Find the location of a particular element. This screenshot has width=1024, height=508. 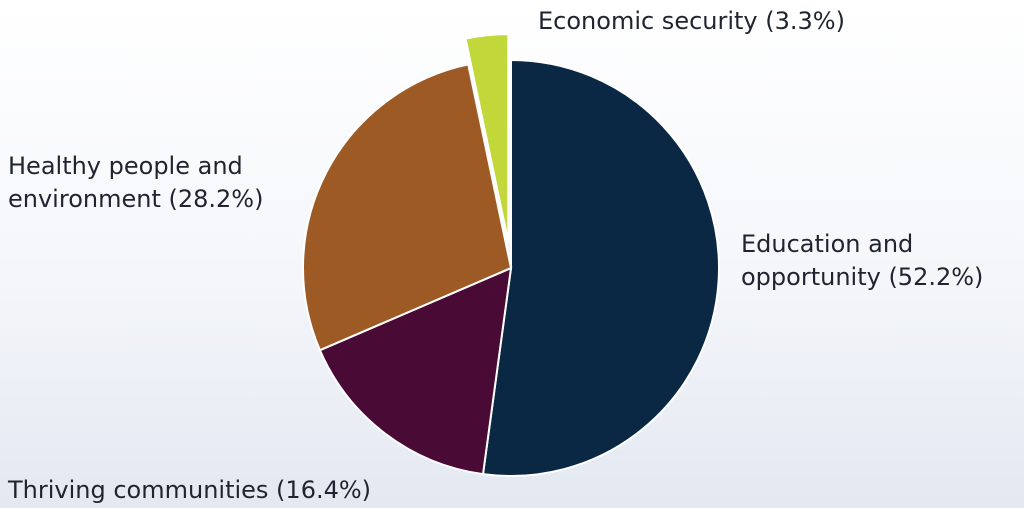

slice-label-0: Education and opportunity (52.2%) is located at coordinates (862, 260).